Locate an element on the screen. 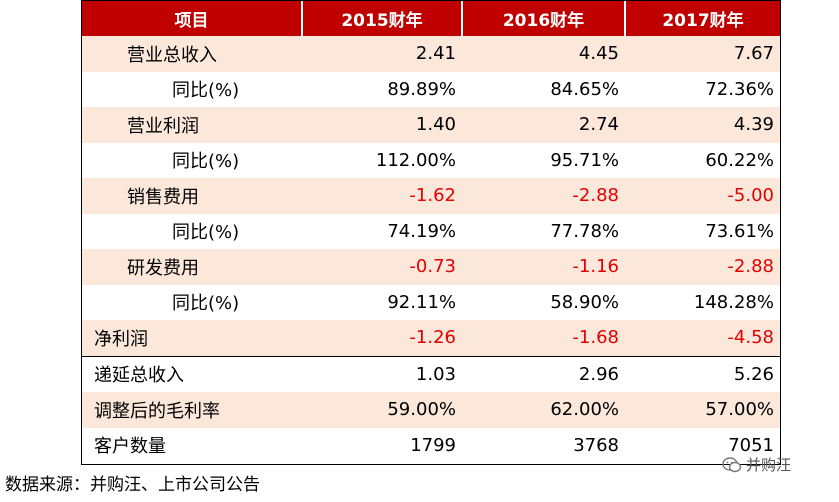  row-label: 净利润 is located at coordinates (192, 338).